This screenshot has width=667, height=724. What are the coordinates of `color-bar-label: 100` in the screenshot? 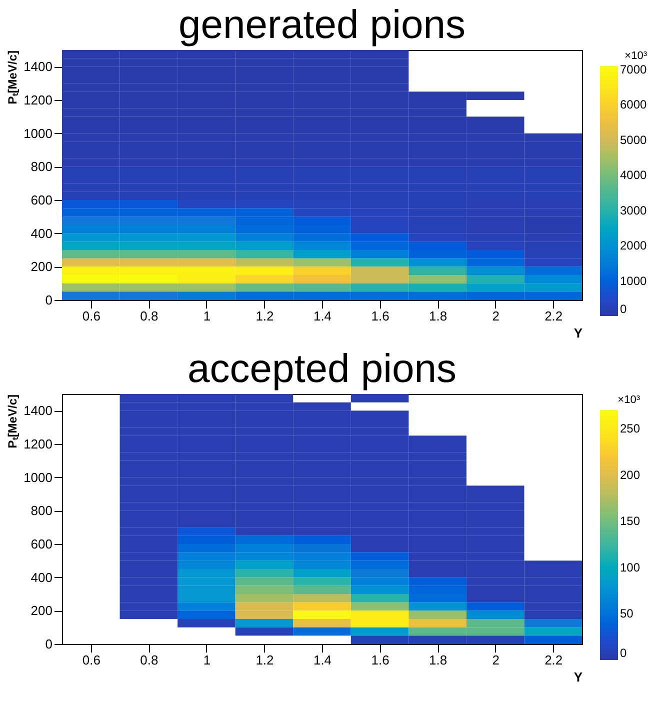 It's located at (630, 567).